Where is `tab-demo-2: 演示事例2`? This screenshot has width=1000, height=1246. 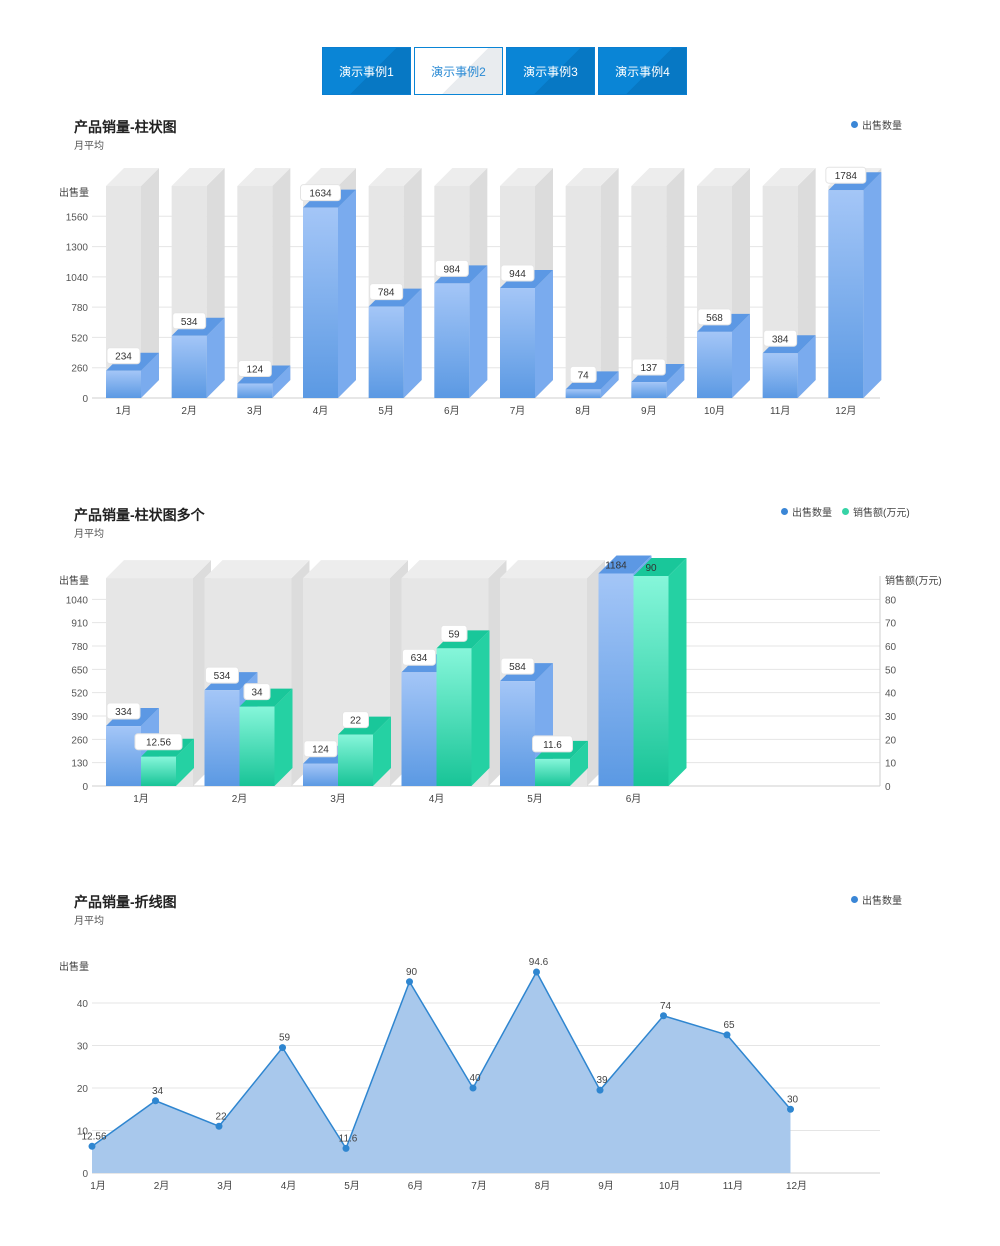 tab-demo-2: 演示事例2 is located at coordinates (458, 71).